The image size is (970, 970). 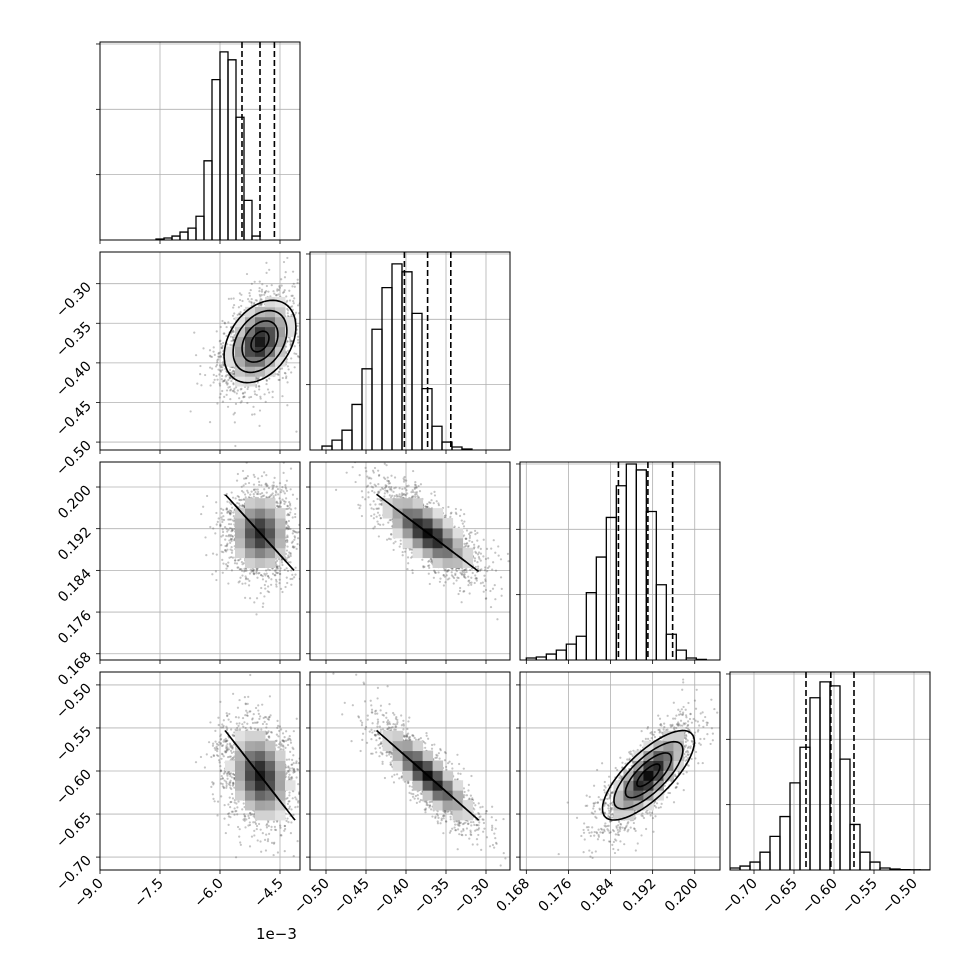 I want to click on grid, so click(x=199, y=141).